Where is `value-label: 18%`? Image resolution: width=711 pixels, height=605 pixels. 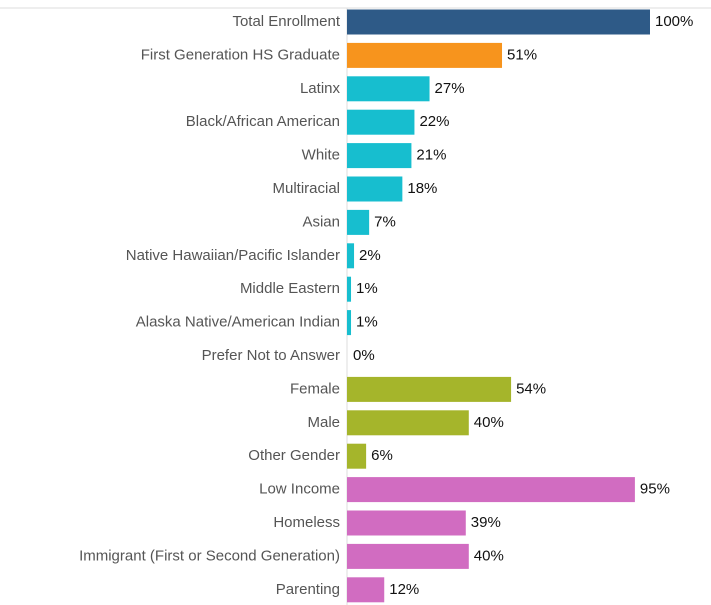
value-label: 18% is located at coordinates (422, 188).